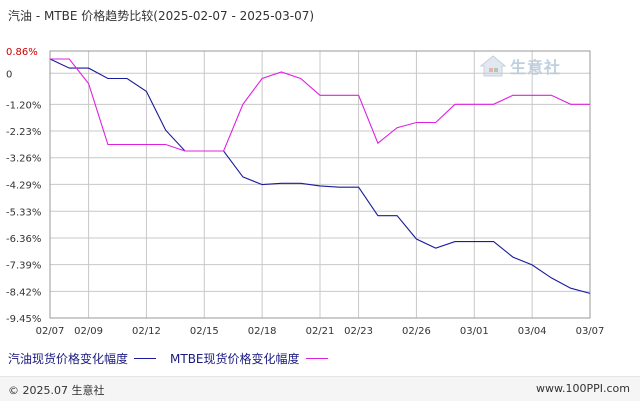  Describe the element at coordinates (23, 212) in the screenshot. I see `y-tick-label: -5.33%` at that location.